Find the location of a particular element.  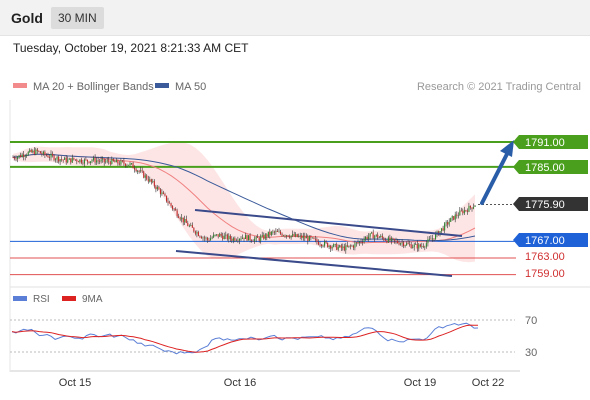

rsi-legend-label: RSI is located at coordinates (41, 299).